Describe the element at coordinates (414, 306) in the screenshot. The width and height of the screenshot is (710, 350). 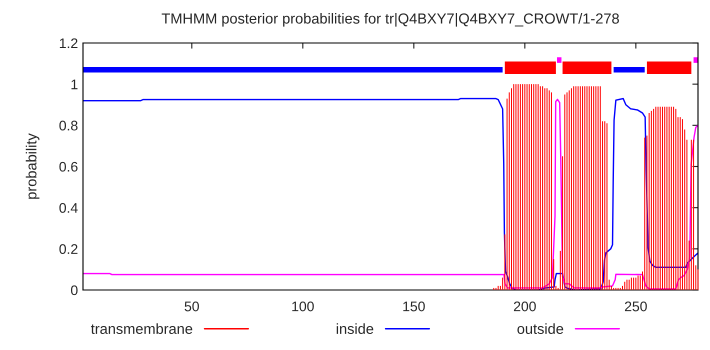
I see `x-tick-label: 150` at that location.